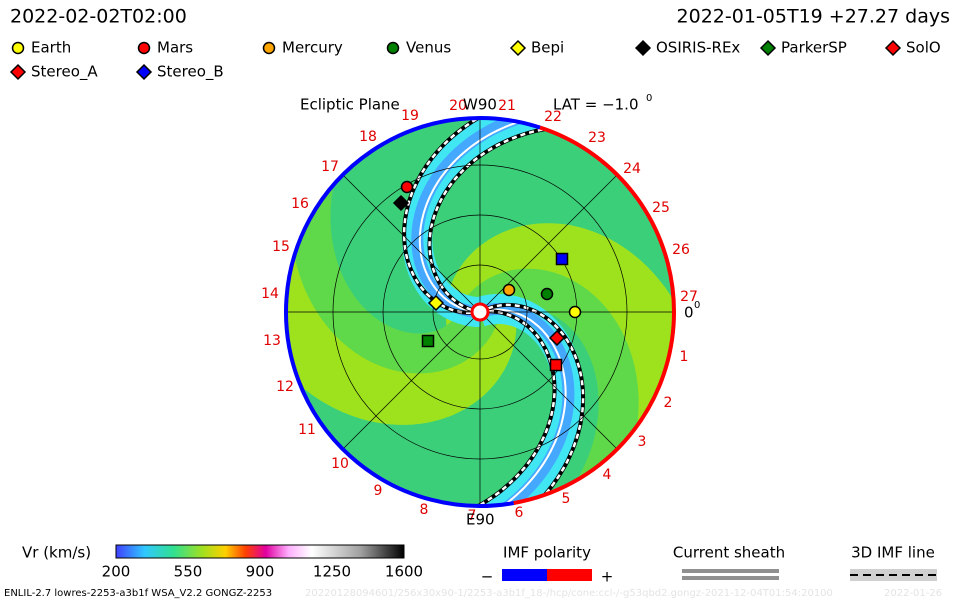  I want to click on colorbar-tick: 200, so click(116, 572).